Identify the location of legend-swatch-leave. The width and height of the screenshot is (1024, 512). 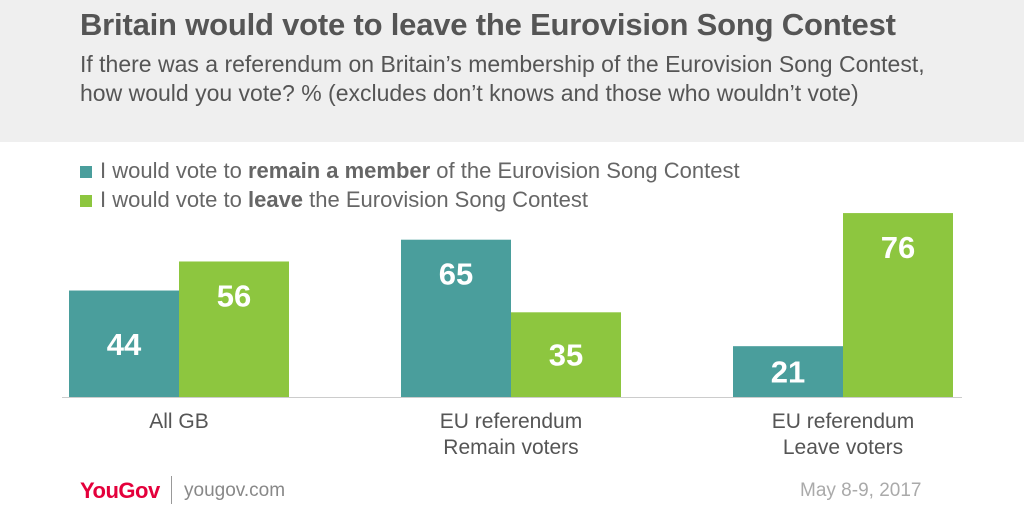
(86, 200).